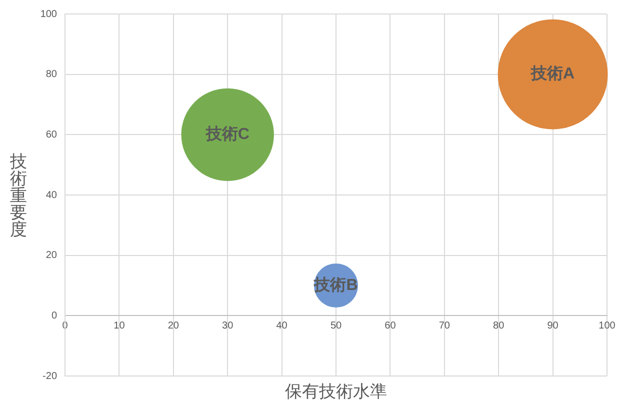  Describe the element at coordinates (553, 326) in the screenshot. I see `x-tick-label: 90` at that location.